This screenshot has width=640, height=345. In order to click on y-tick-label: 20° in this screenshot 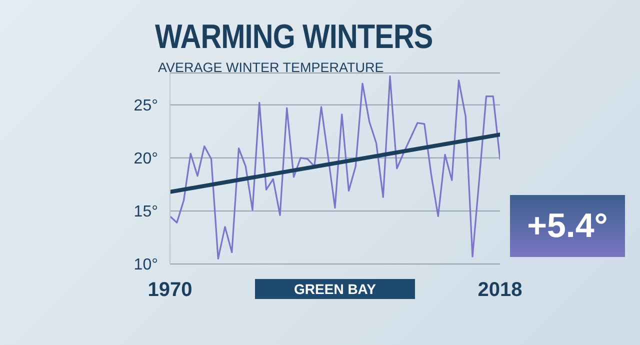, I will do `click(146, 159)`.